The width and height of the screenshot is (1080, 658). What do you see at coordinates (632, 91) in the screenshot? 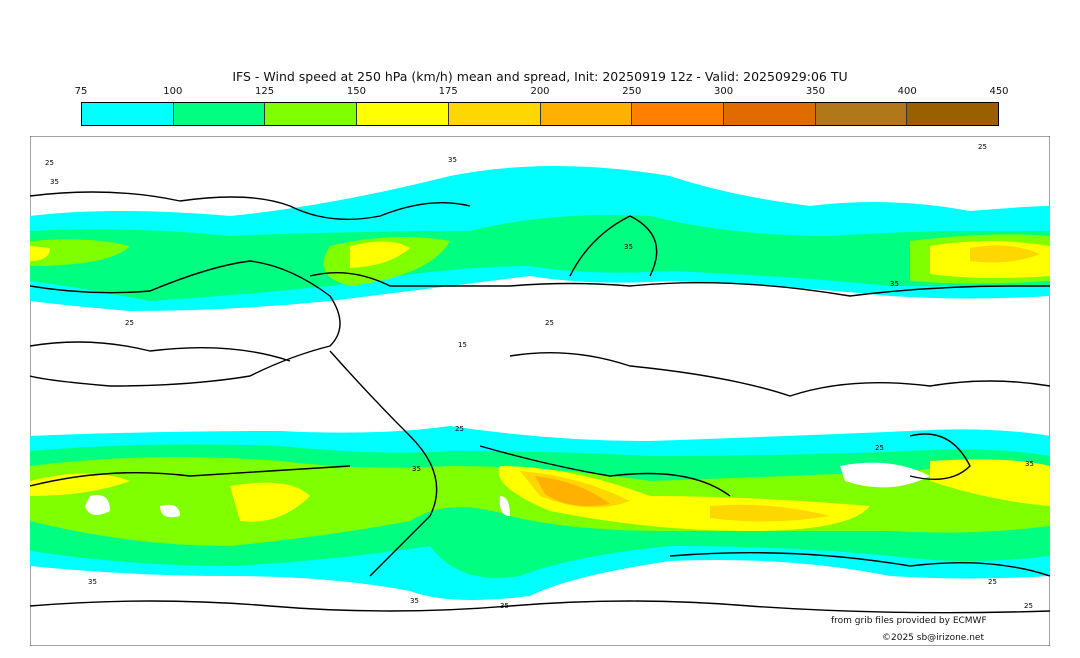
I see `colorbar-tick: 250` at bounding box center [632, 91].